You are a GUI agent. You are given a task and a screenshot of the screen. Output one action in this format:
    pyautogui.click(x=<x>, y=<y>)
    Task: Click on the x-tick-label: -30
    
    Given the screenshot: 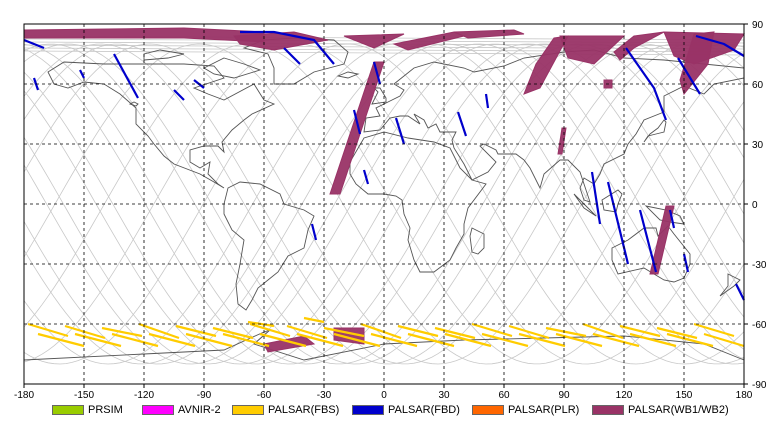 What is the action you would take?
    pyautogui.click(x=324, y=395)
    